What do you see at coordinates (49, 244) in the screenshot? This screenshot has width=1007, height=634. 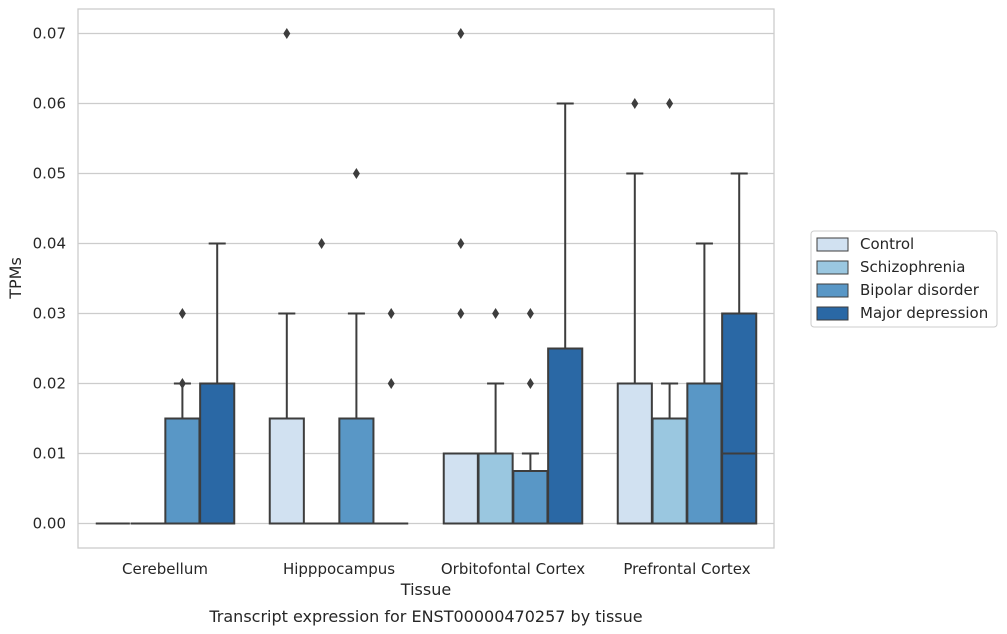 I see `y-tick-label: 0.04` at bounding box center [49, 244].